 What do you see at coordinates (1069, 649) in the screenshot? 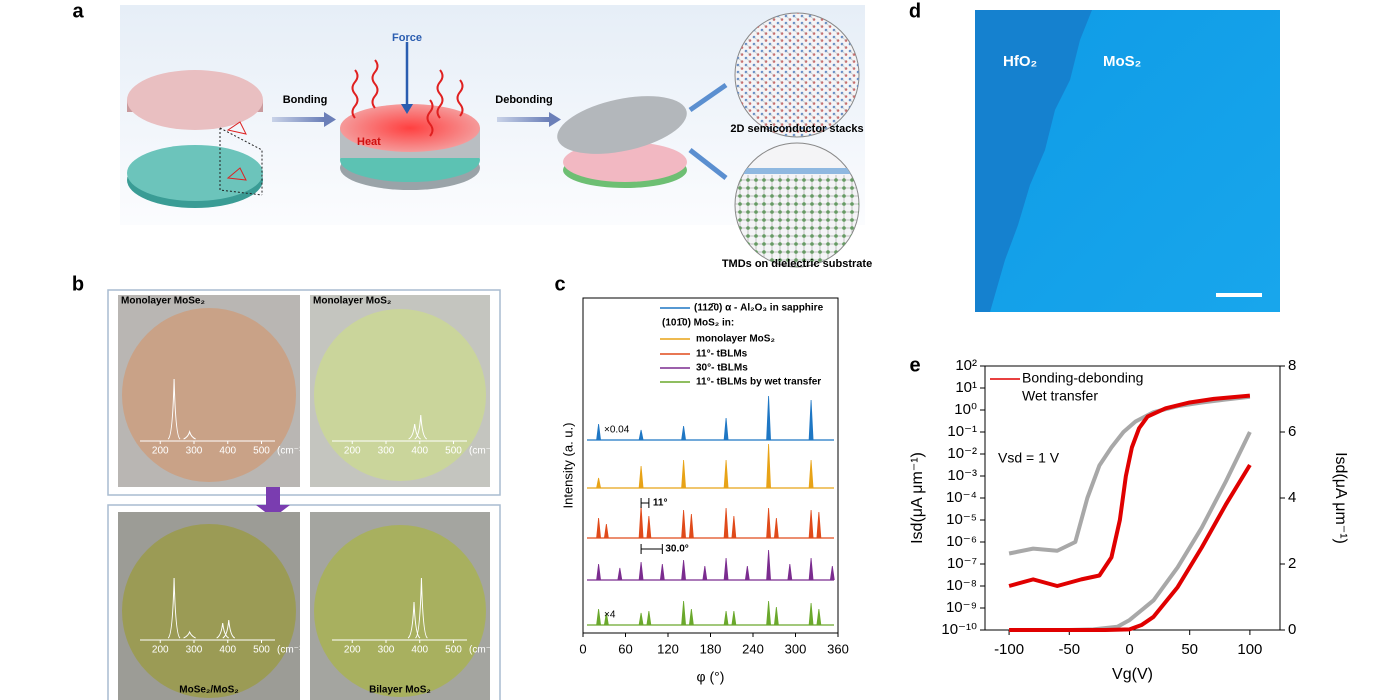
I see `x-tick-label: -50` at bounding box center [1069, 649].